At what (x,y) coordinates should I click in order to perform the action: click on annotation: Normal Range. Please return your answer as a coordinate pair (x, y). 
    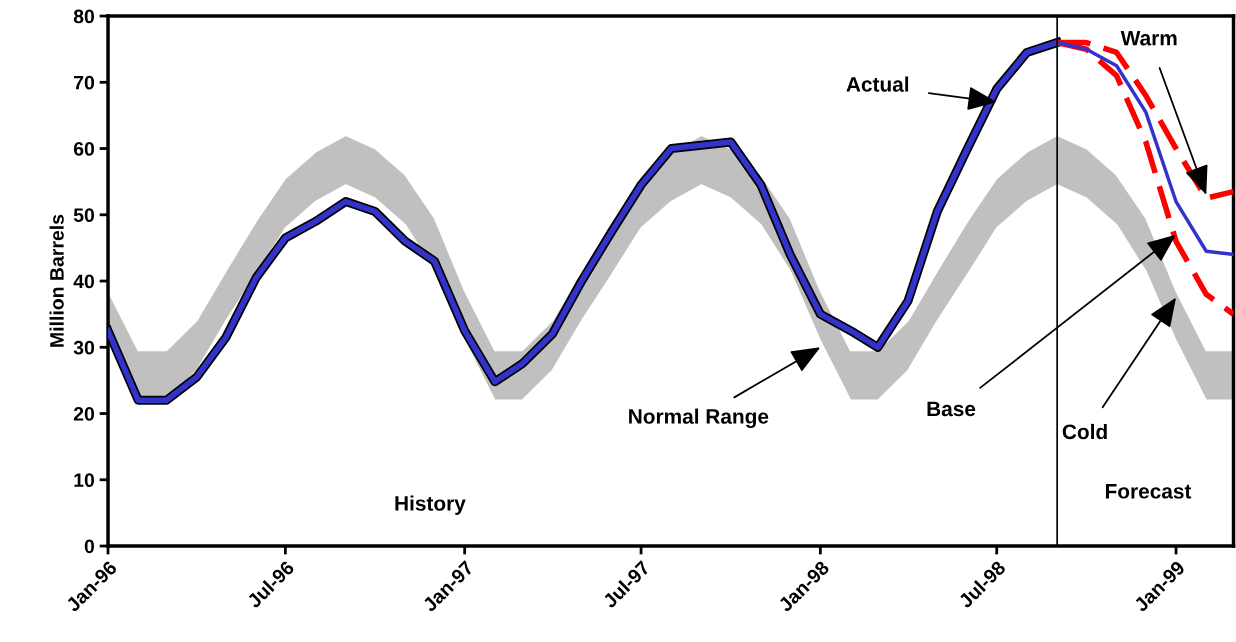
    Looking at the image, I should click on (699, 418).